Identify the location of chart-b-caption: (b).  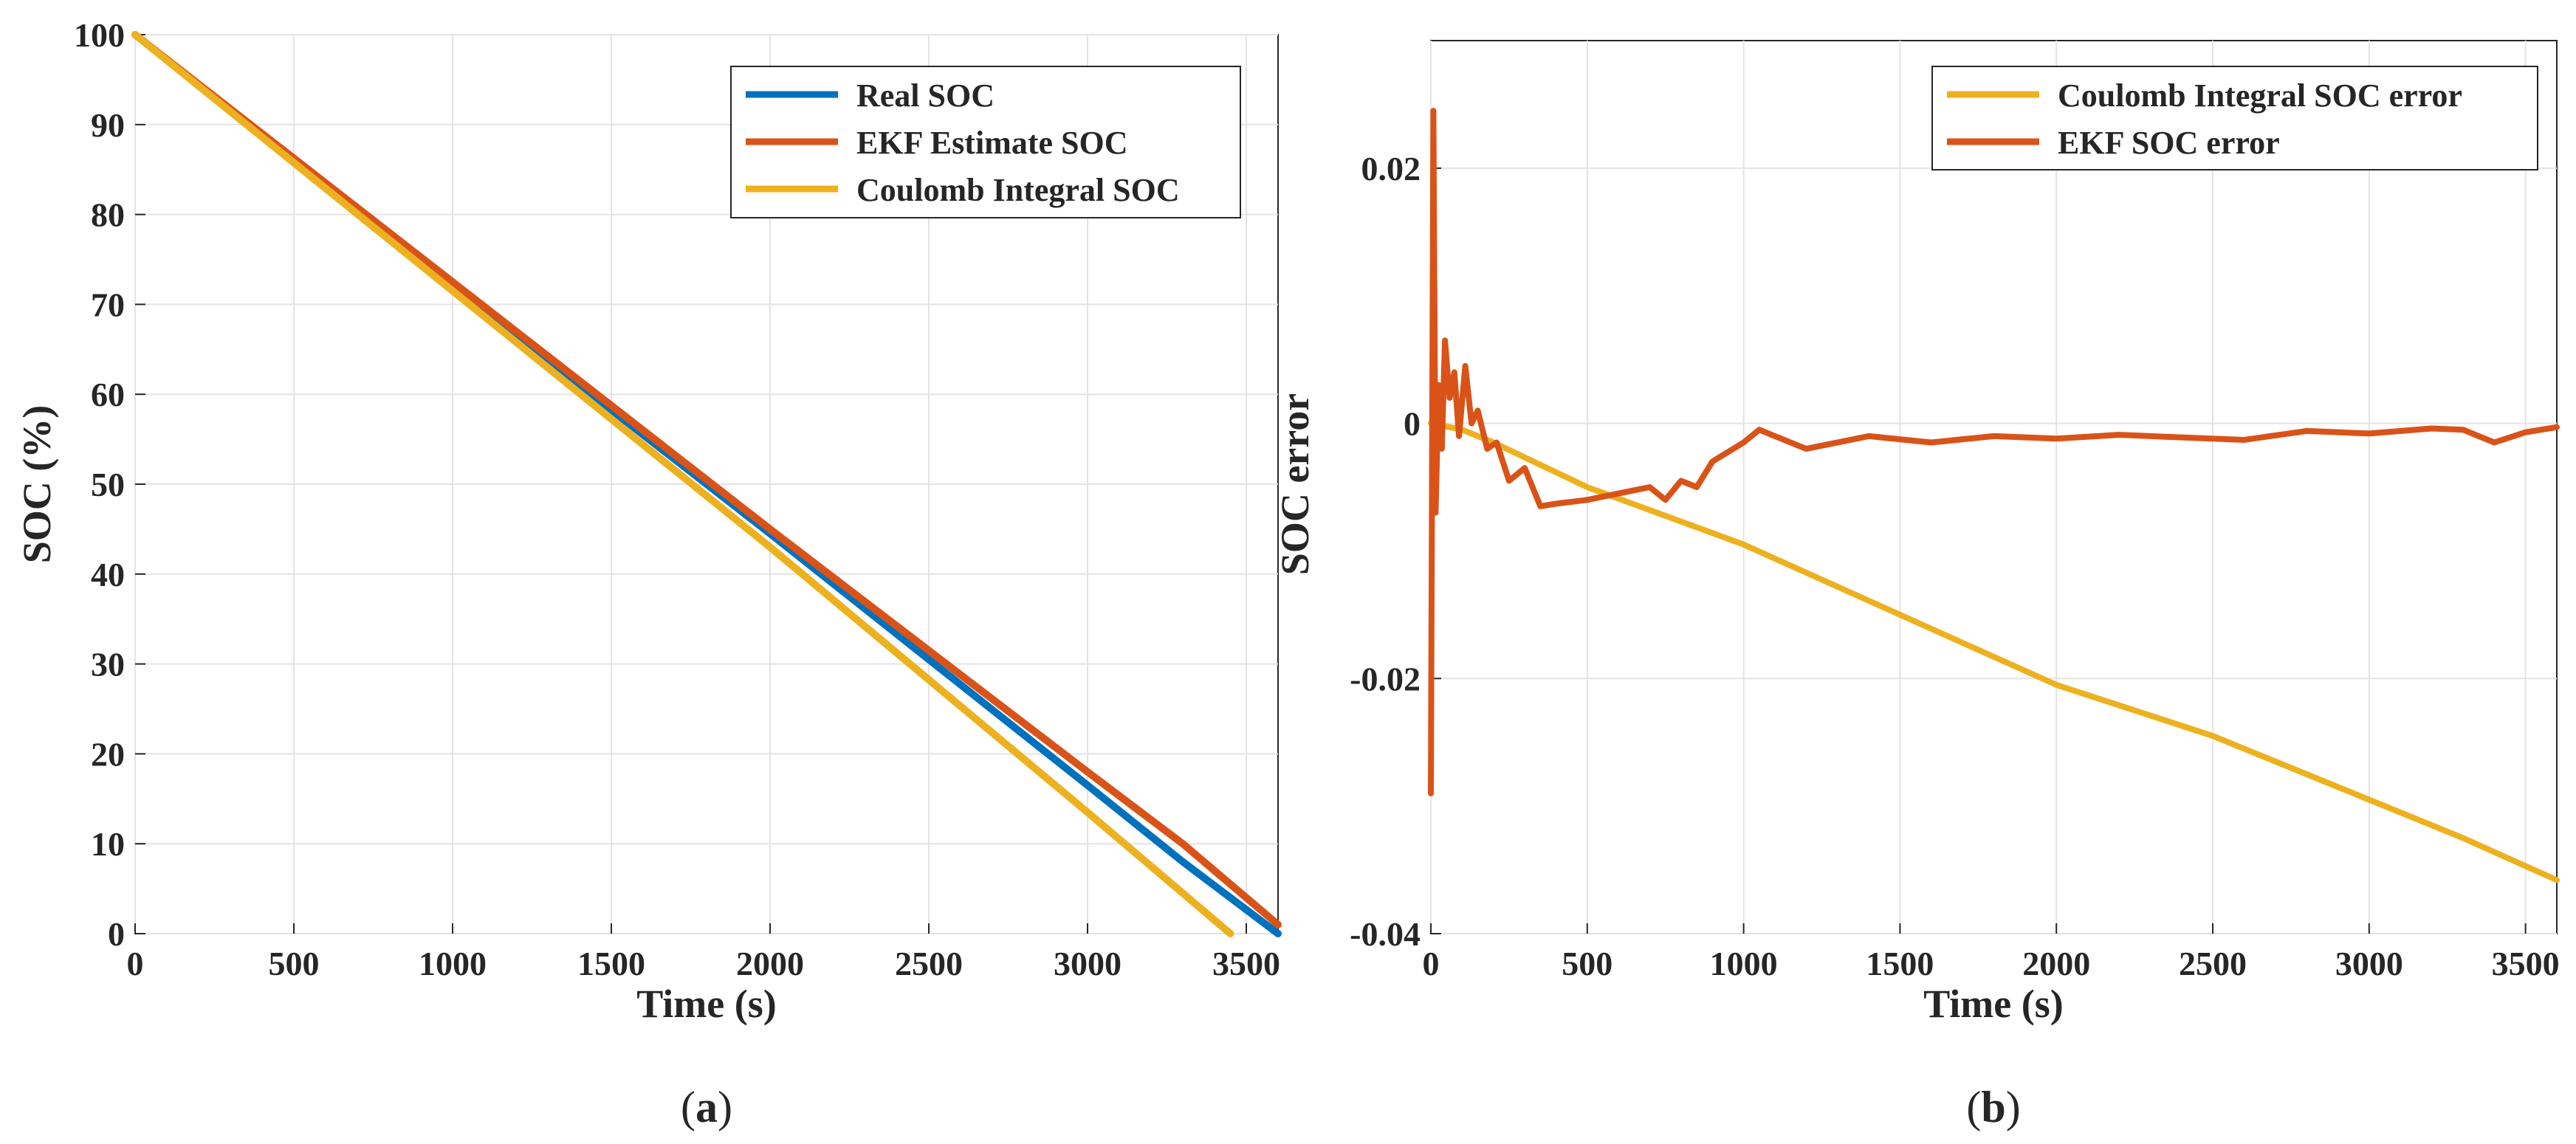
(1993, 1107).